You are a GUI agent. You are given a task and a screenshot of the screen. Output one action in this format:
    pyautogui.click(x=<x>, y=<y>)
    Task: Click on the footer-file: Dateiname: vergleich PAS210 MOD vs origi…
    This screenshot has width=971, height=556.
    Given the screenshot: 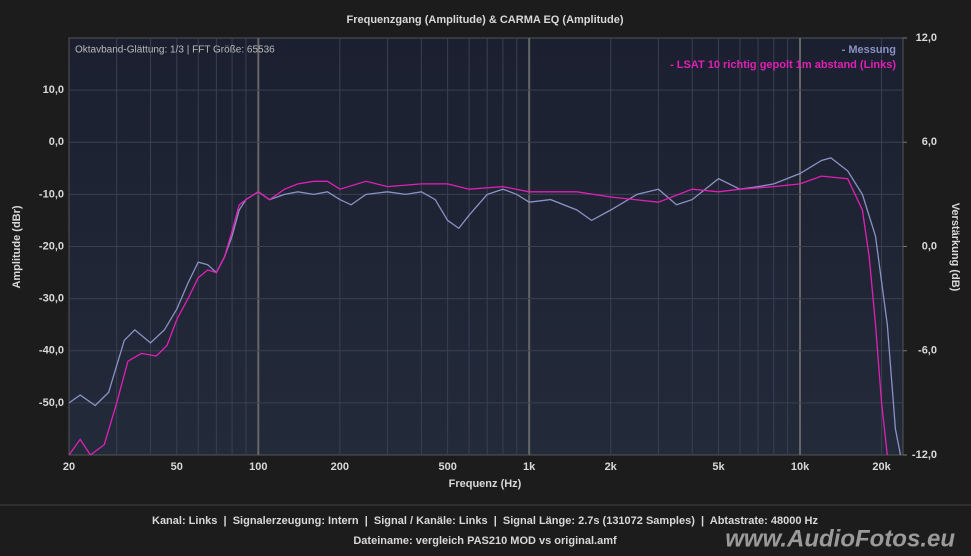 What is the action you would take?
    pyautogui.click(x=485, y=541)
    